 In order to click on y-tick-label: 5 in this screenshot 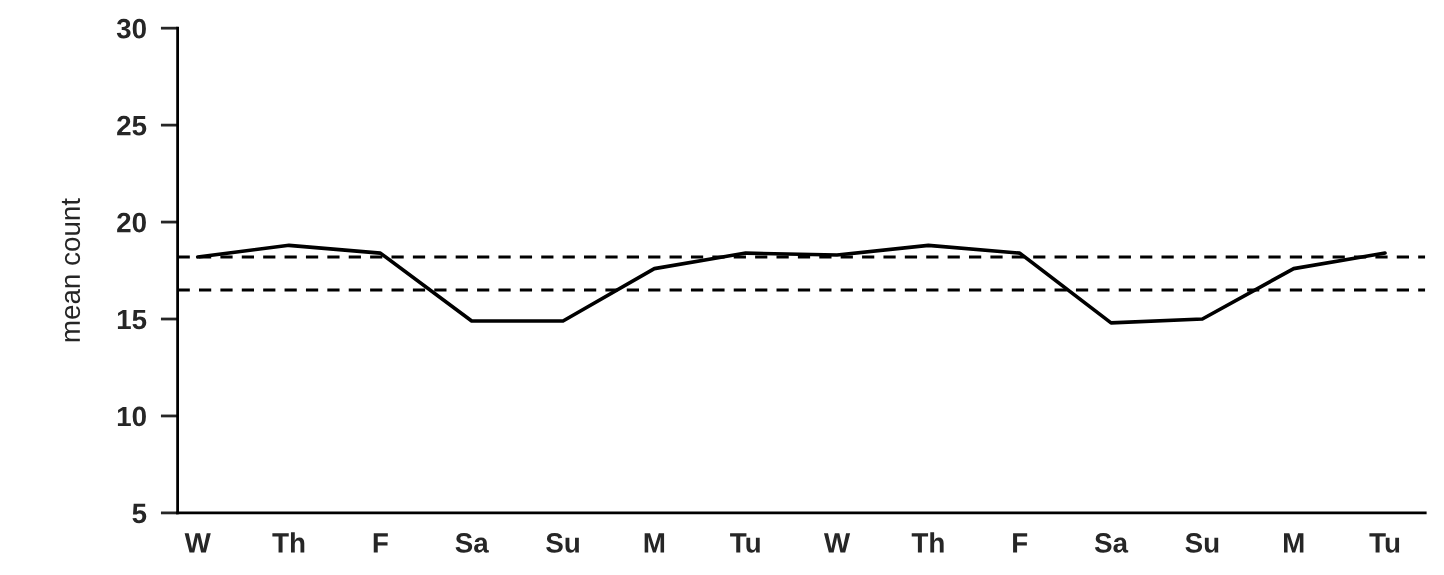, I will do `click(139, 513)`.